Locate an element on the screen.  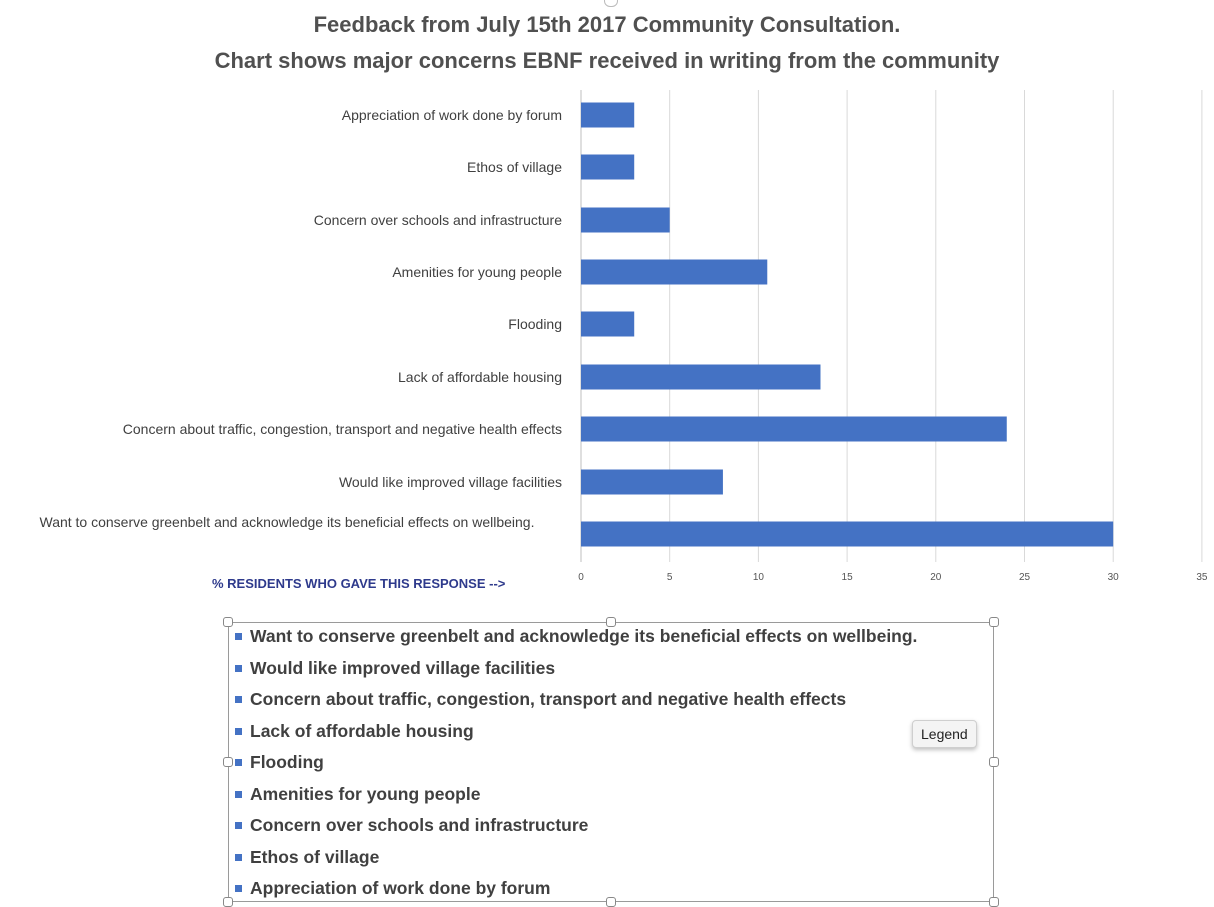
legend-item-label: Ethos of village is located at coordinates (315, 856).